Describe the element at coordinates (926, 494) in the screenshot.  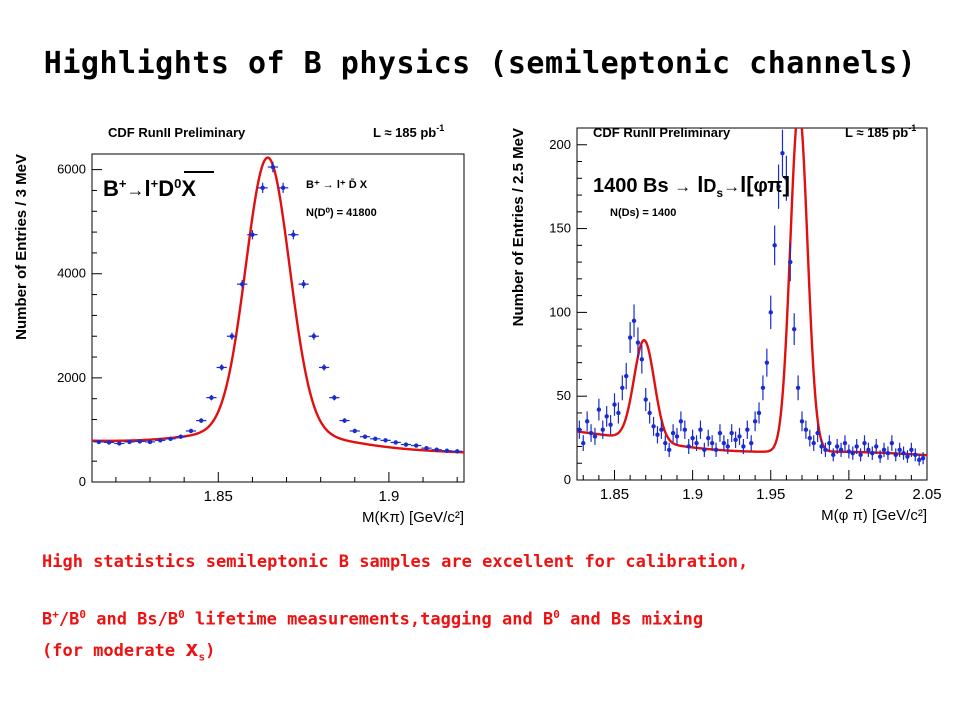
I see `x-tick-label: 2.05` at that location.